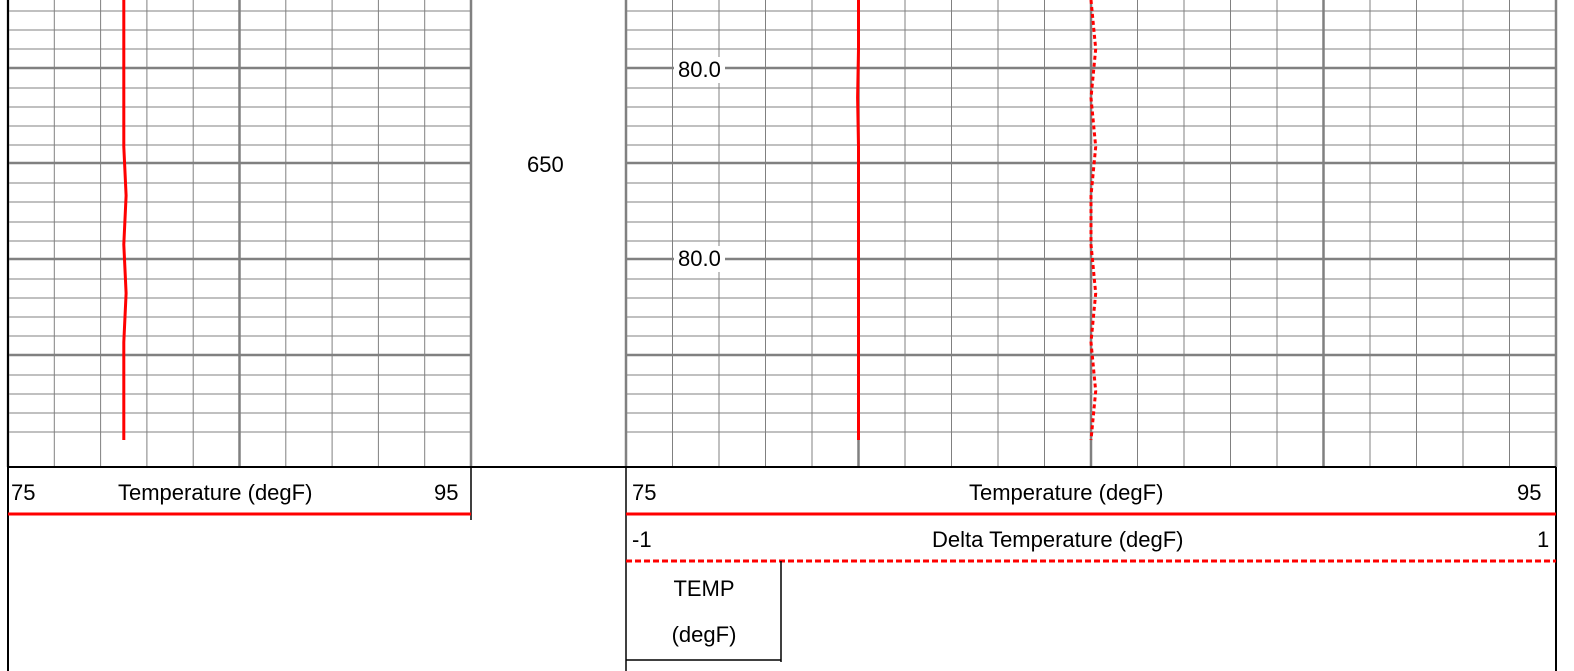 The height and width of the screenshot is (671, 1574). Describe the element at coordinates (215, 492) in the screenshot. I see `left-temp-title: Temperature (degF)` at that location.